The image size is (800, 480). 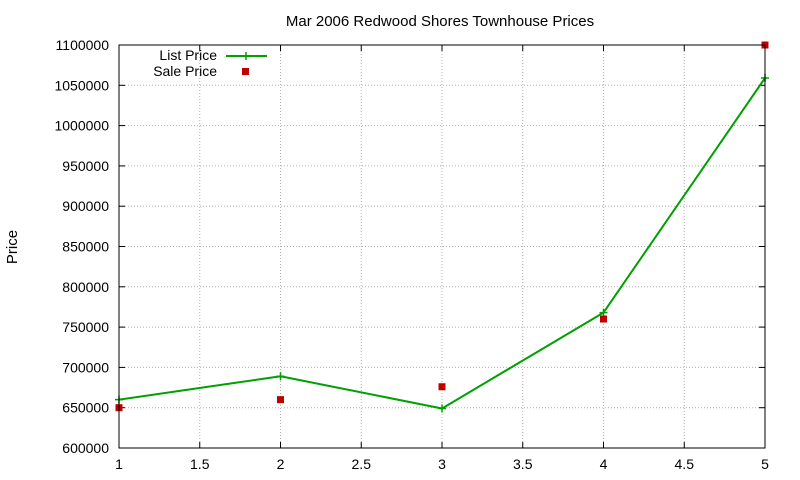 I want to click on legend-marker-sale-price, so click(x=245, y=71).